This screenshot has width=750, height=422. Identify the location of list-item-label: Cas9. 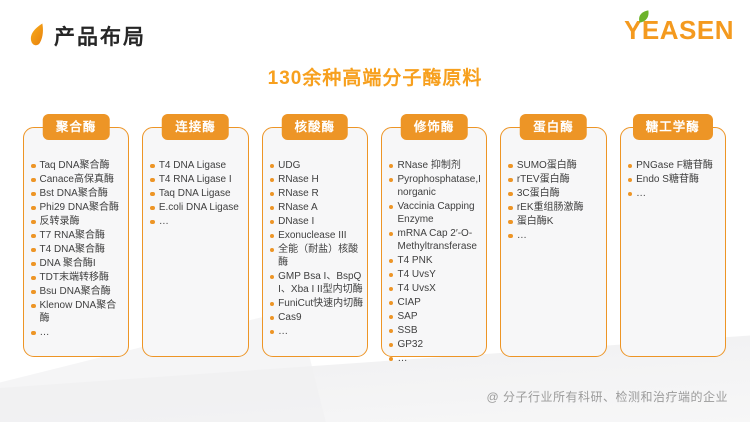
(290, 317).